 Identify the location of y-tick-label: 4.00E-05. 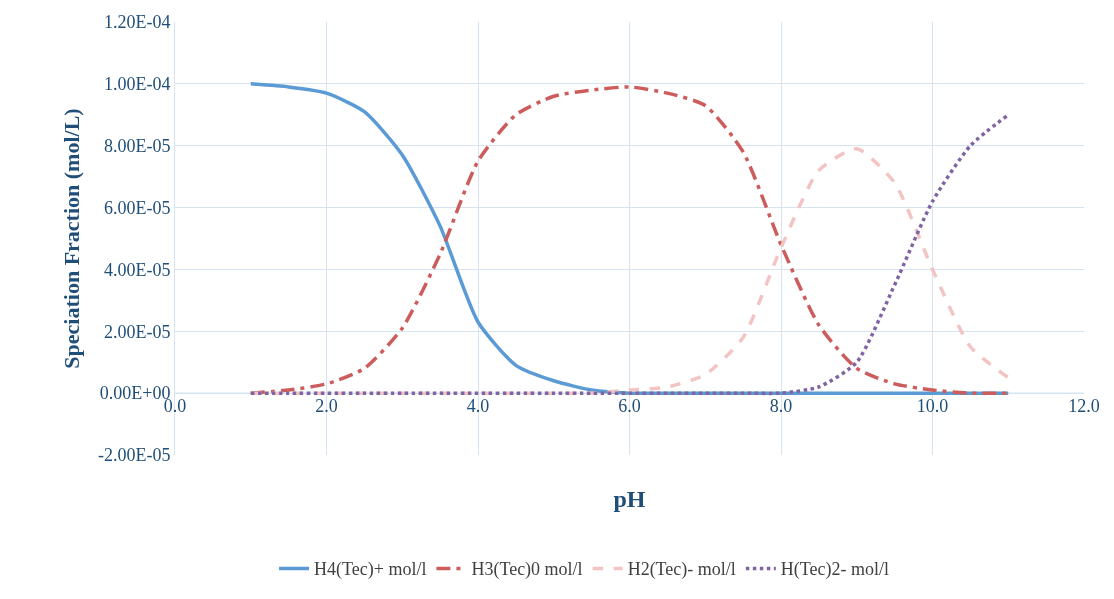
(137, 269).